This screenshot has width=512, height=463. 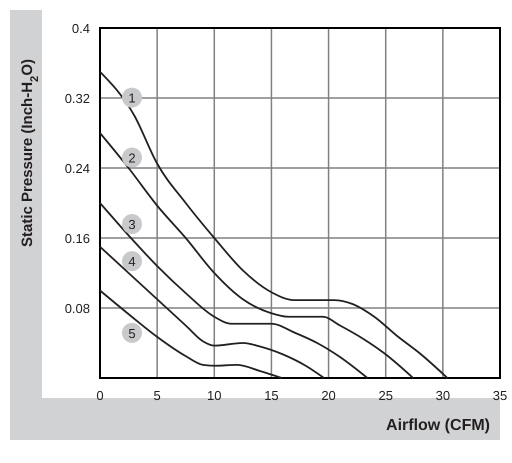 What do you see at coordinates (385, 395) in the screenshot?
I see `x-tick-label: 25` at bounding box center [385, 395].